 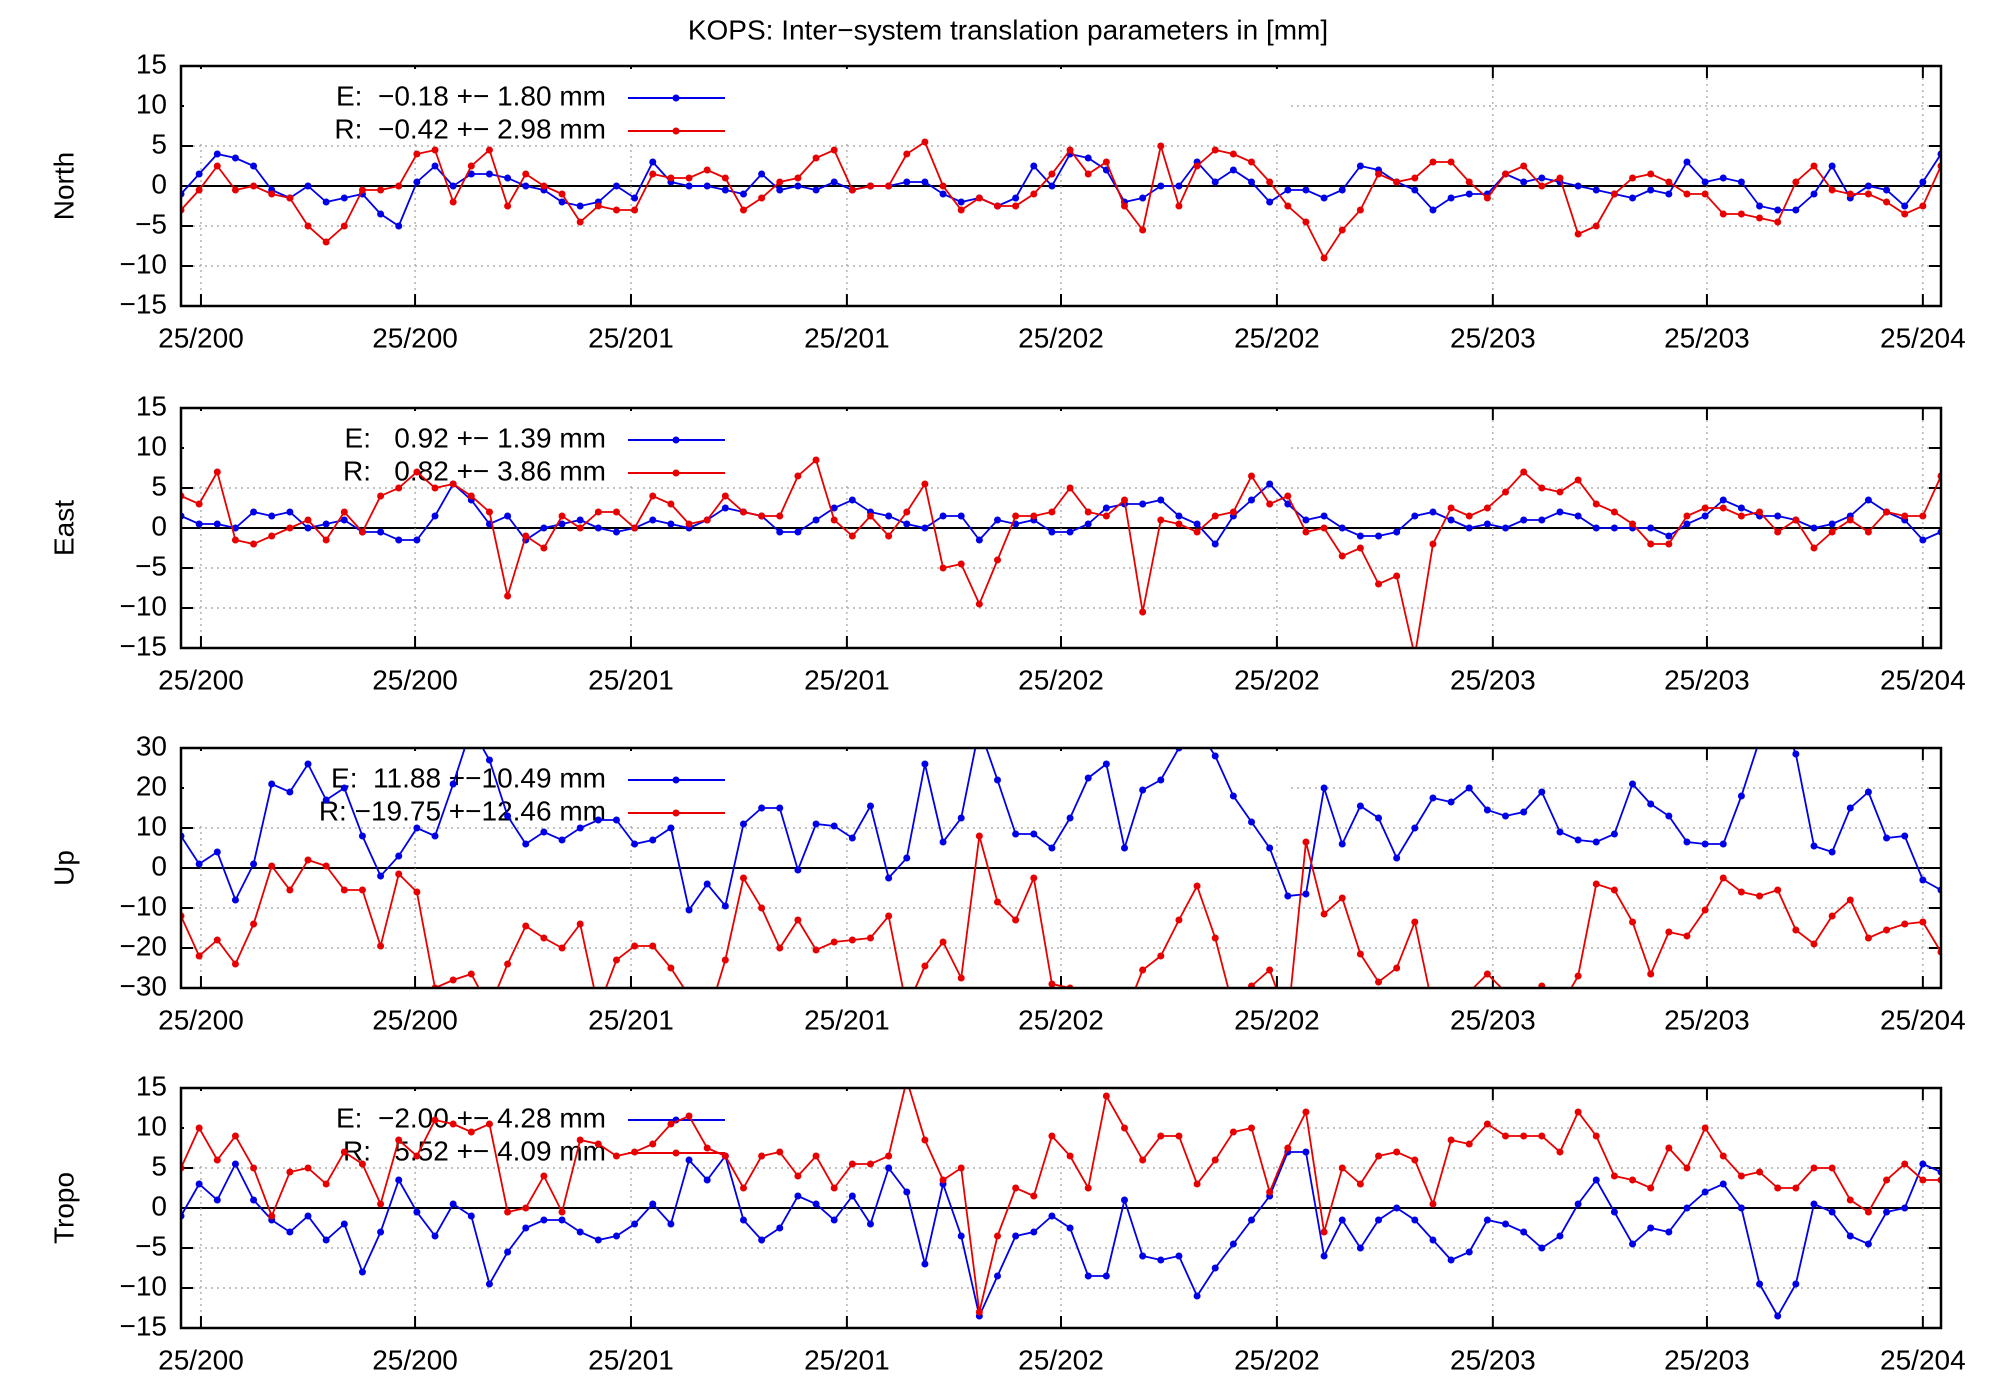 I want to click on legend-label: E: 11.88 +−10.49 mm, so click(x=468, y=777).